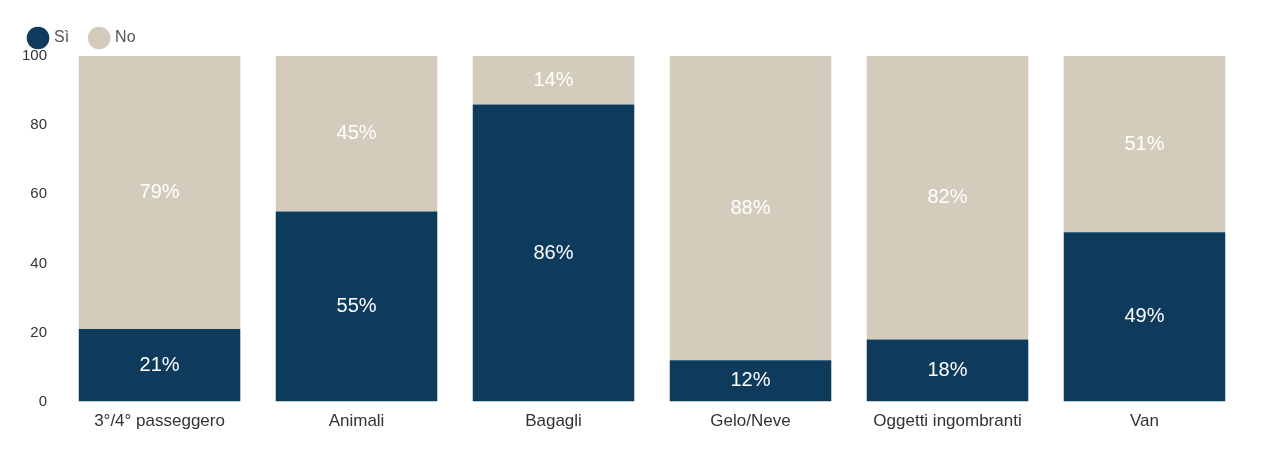  What do you see at coordinates (125, 37) in the screenshot?
I see `legend-label: No` at bounding box center [125, 37].